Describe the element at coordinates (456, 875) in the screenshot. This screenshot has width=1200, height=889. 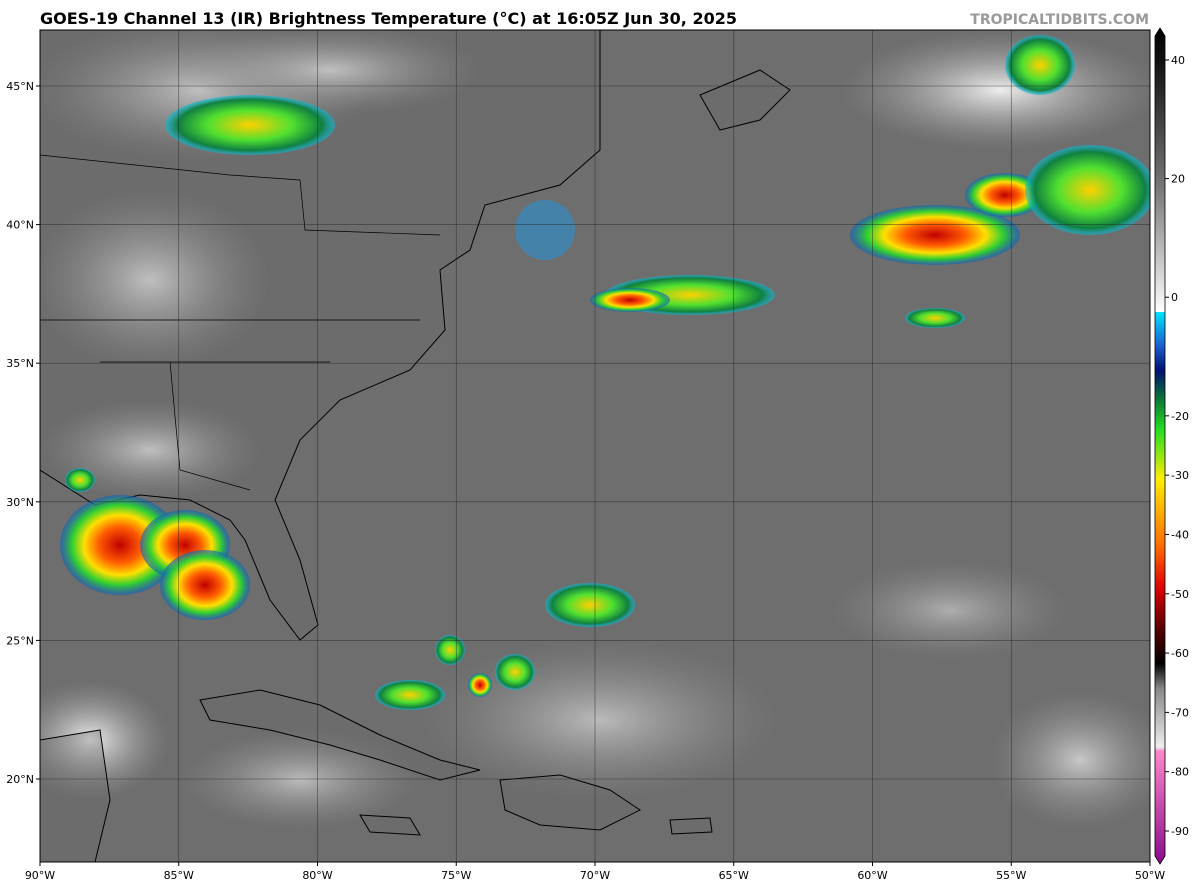
I see `lon-label: 75°W` at that location.